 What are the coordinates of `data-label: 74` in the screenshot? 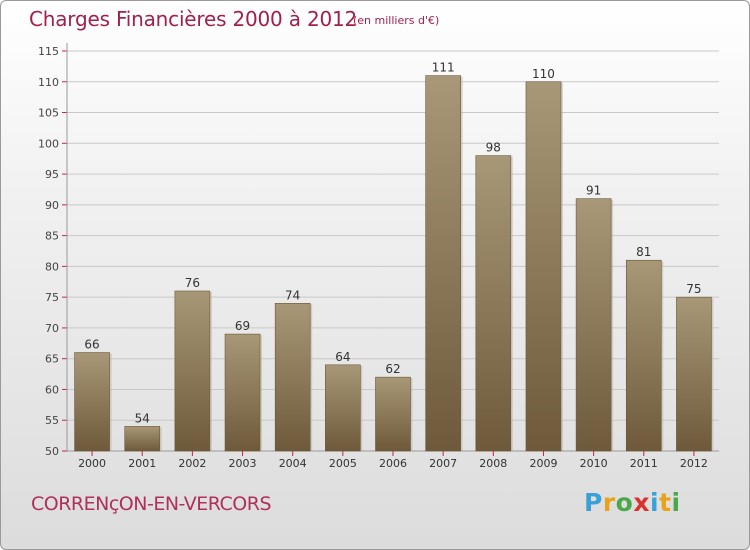 It's located at (292, 295).